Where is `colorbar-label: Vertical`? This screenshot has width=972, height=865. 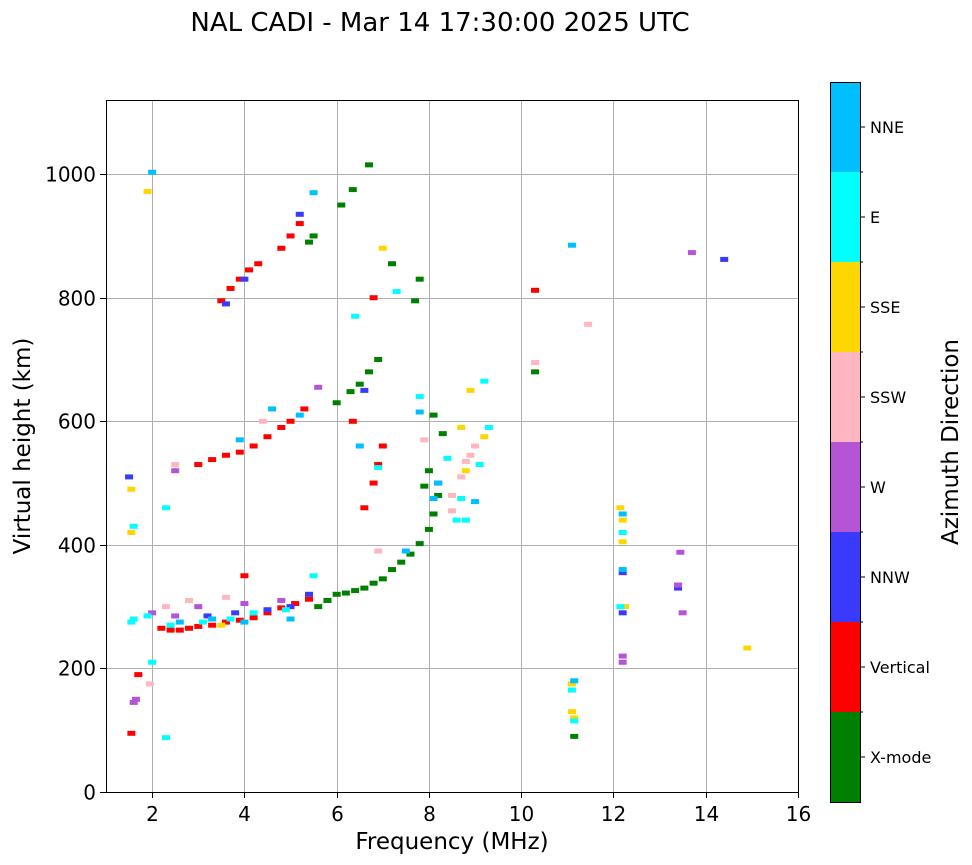 colorbar-label: Vertical is located at coordinates (900, 667).